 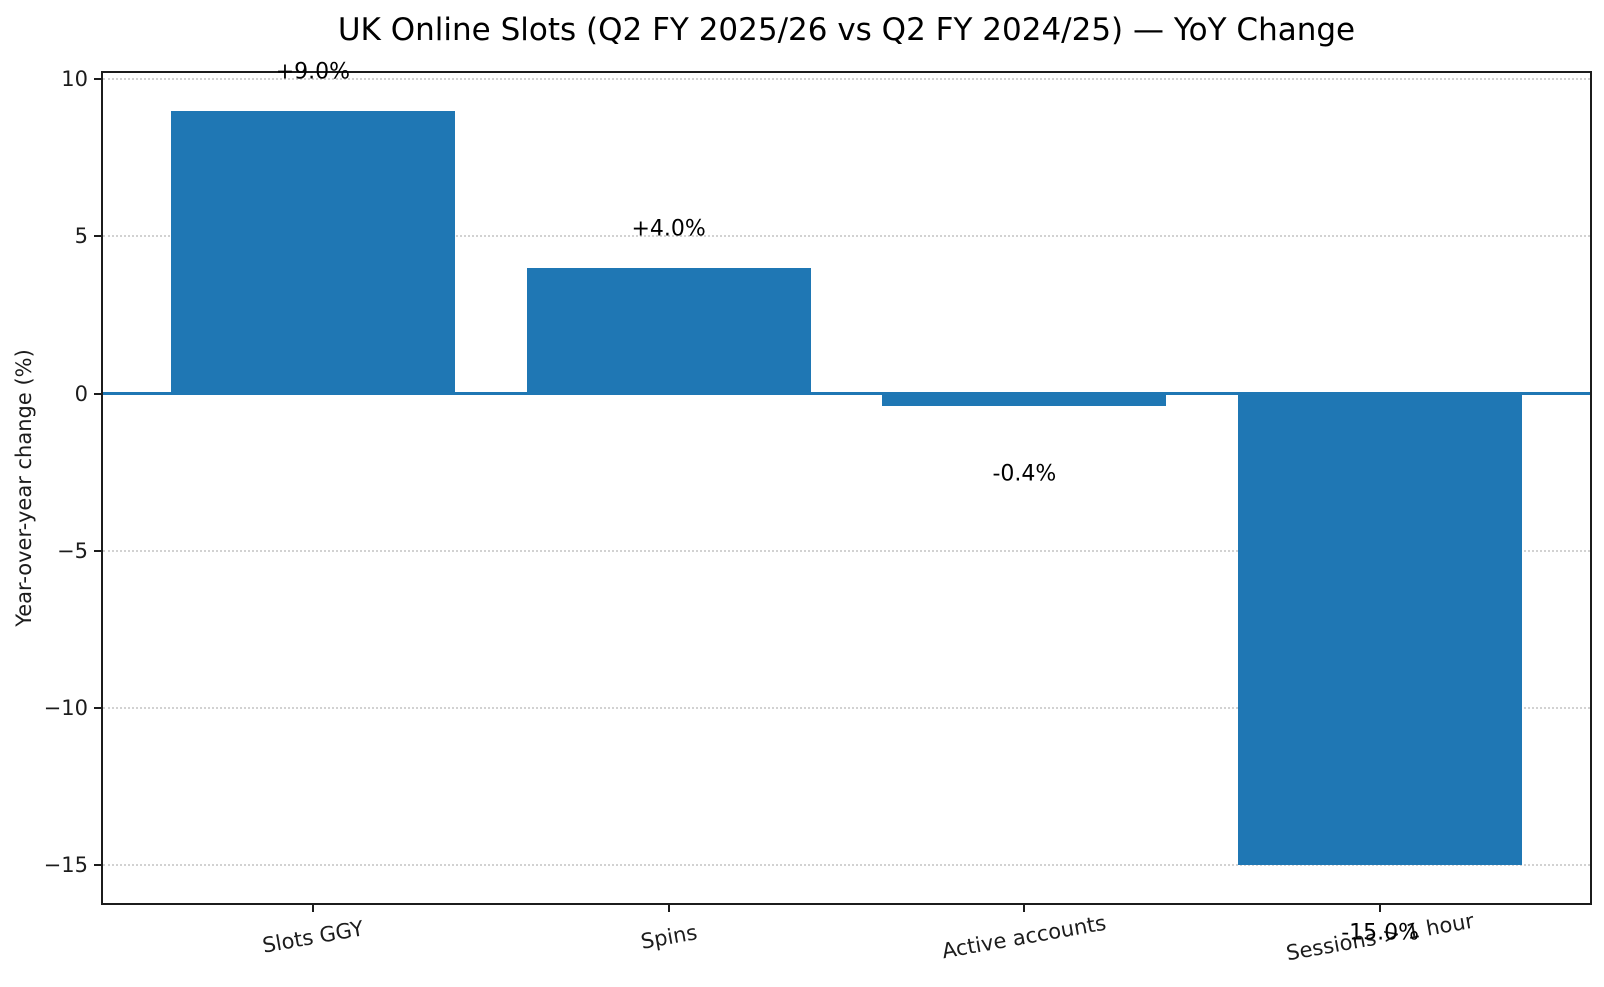 I want to click on y-tick-label: 5, so click(x=81, y=236).